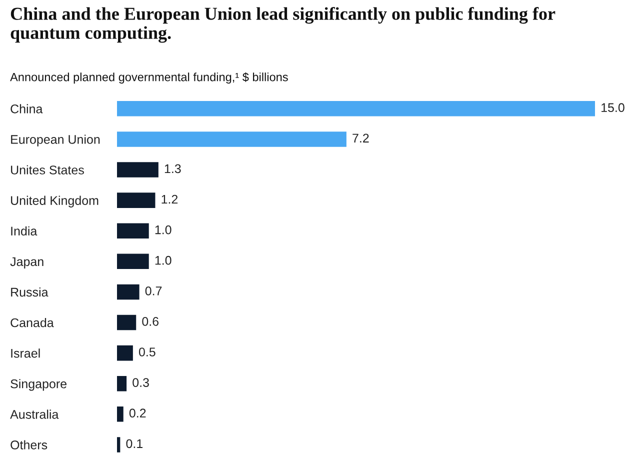 The height and width of the screenshot is (467, 627). Describe the element at coordinates (25, 353) in the screenshot. I see `y-tick-label: Israel` at that location.